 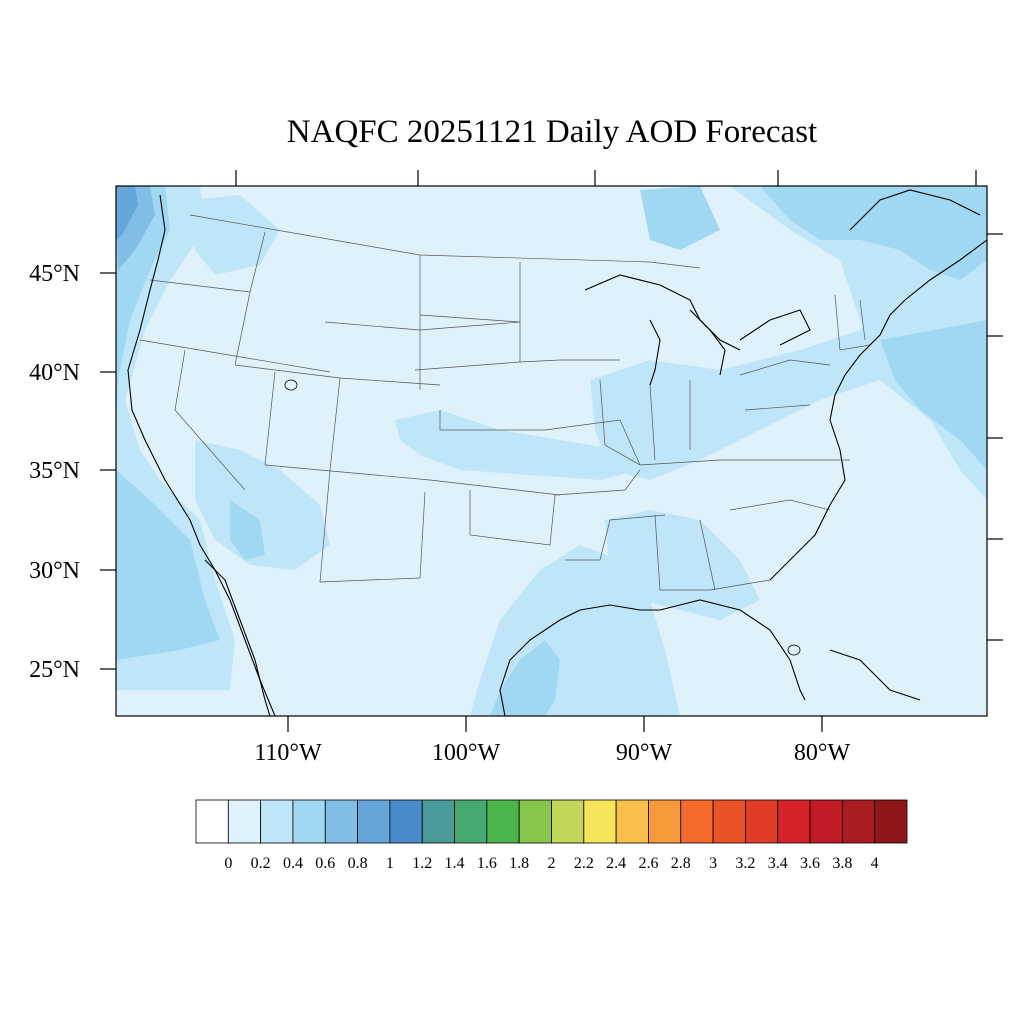 What do you see at coordinates (487, 863) in the screenshot?
I see `colorbar-label: 1.6` at bounding box center [487, 863].